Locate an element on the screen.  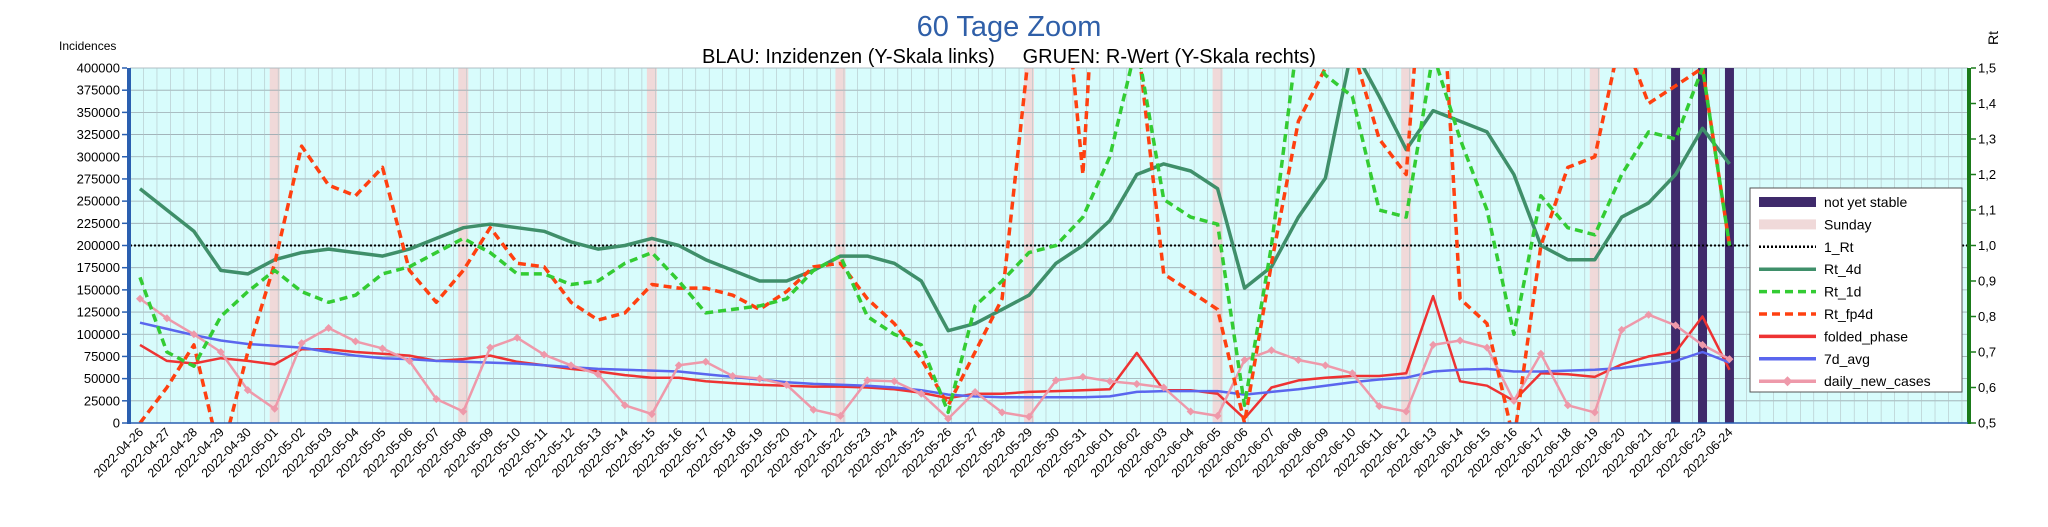
y-right-tick-label: 1,3 is located at coordinates (1987, 139).